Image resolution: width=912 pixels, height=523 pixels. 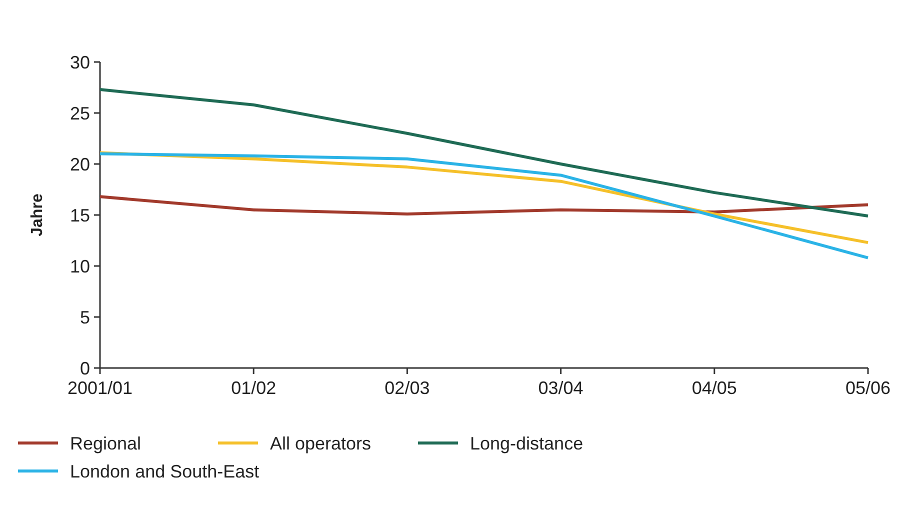 What do you see at coordinates (80, 164) in the screenshot?
I see `y-tick-label: 20` at bounding box center [80, 164].